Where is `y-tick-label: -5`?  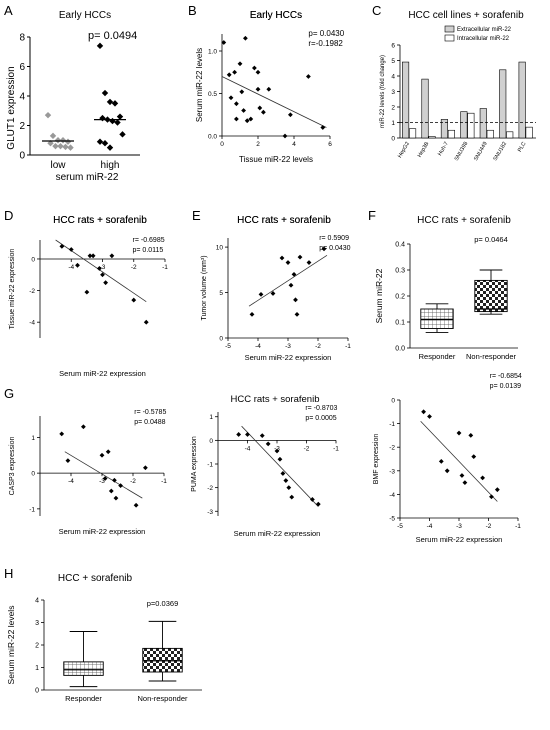 y-tick-label: -5 is located at coordinates (392, 519).